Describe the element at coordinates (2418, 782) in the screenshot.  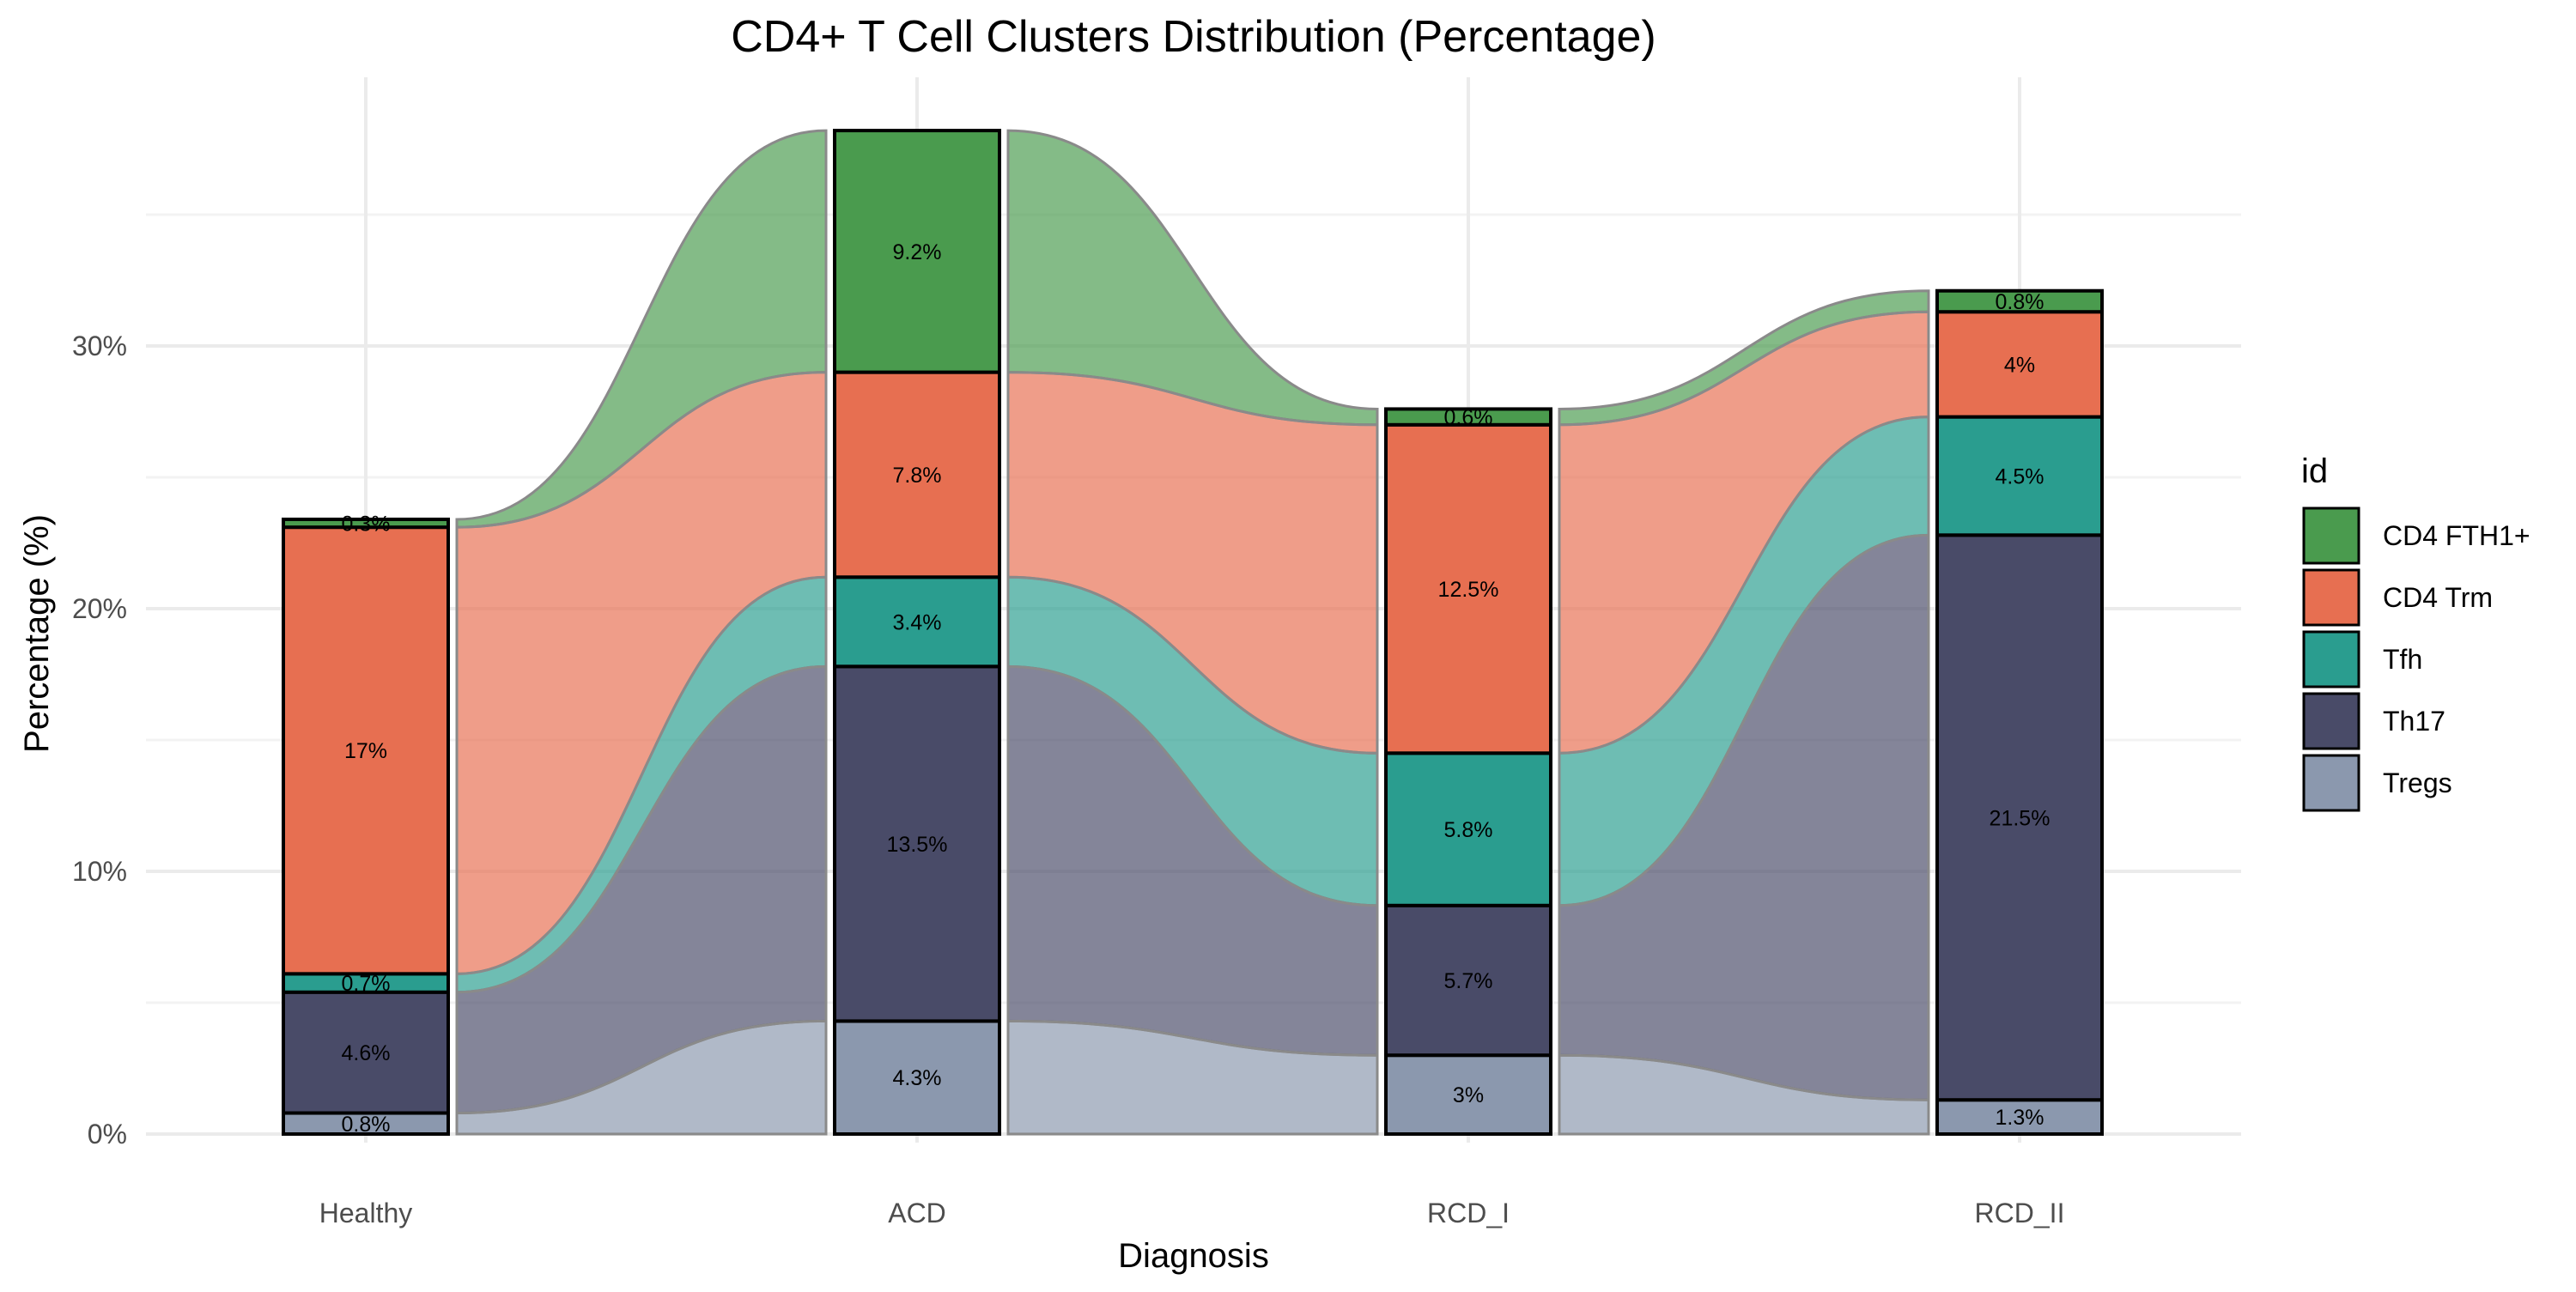
I see `legend-label: Tregs` at that location.